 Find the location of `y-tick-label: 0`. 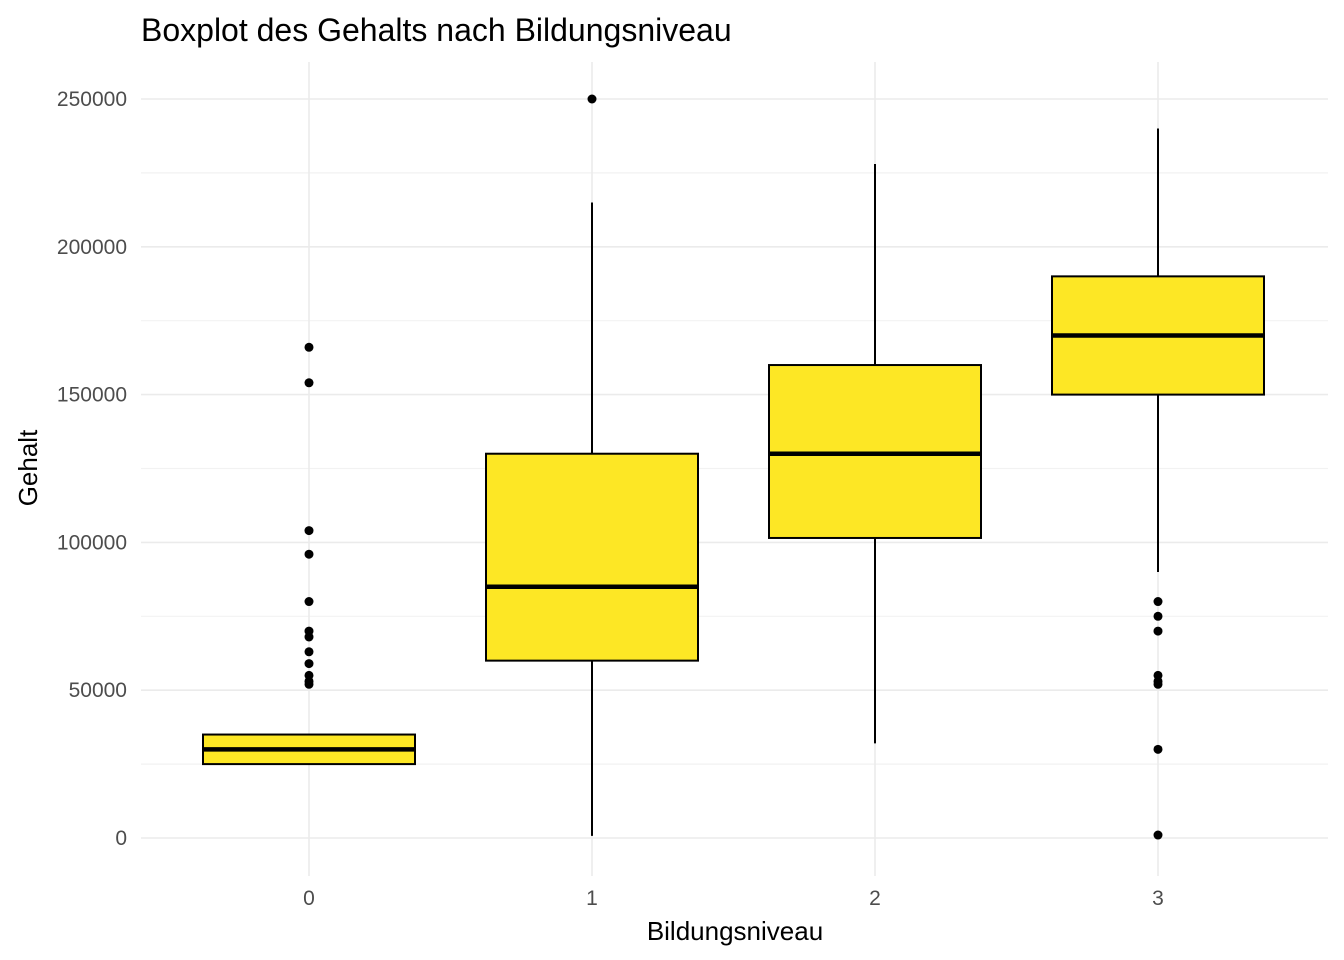

y-tick-label: 0 is located at coordinates (121, 838).